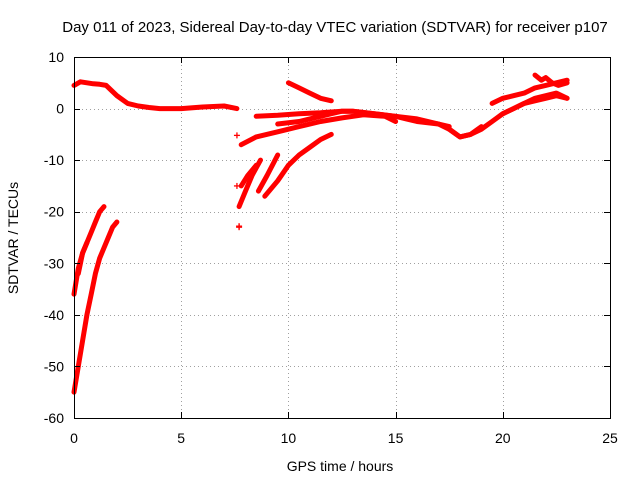 The height and width of the screenshot is (480, 640). I want to click on y-tick-label: -10, so click(54, 160).